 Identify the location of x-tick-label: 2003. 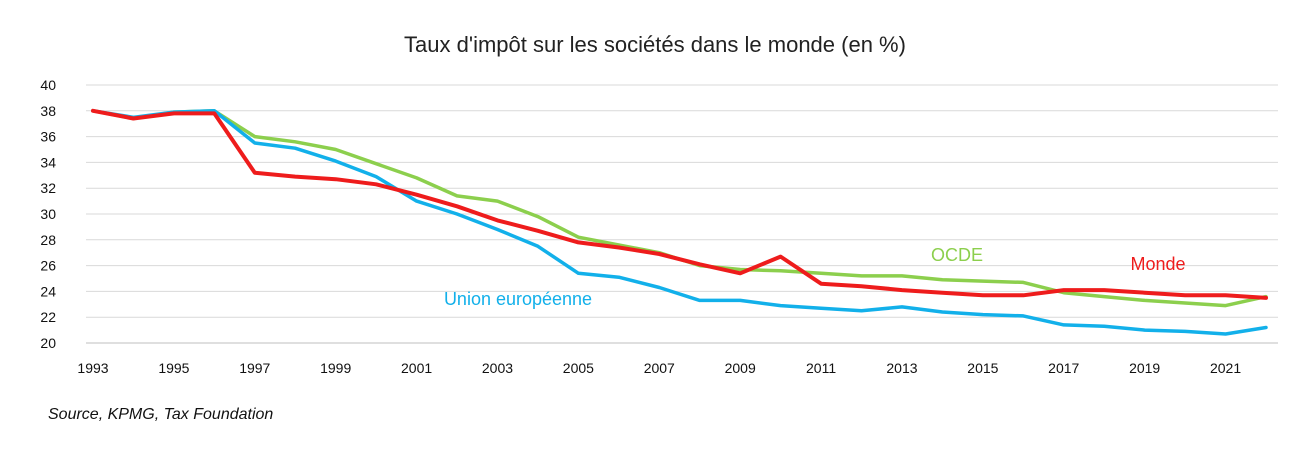
(497, 368).